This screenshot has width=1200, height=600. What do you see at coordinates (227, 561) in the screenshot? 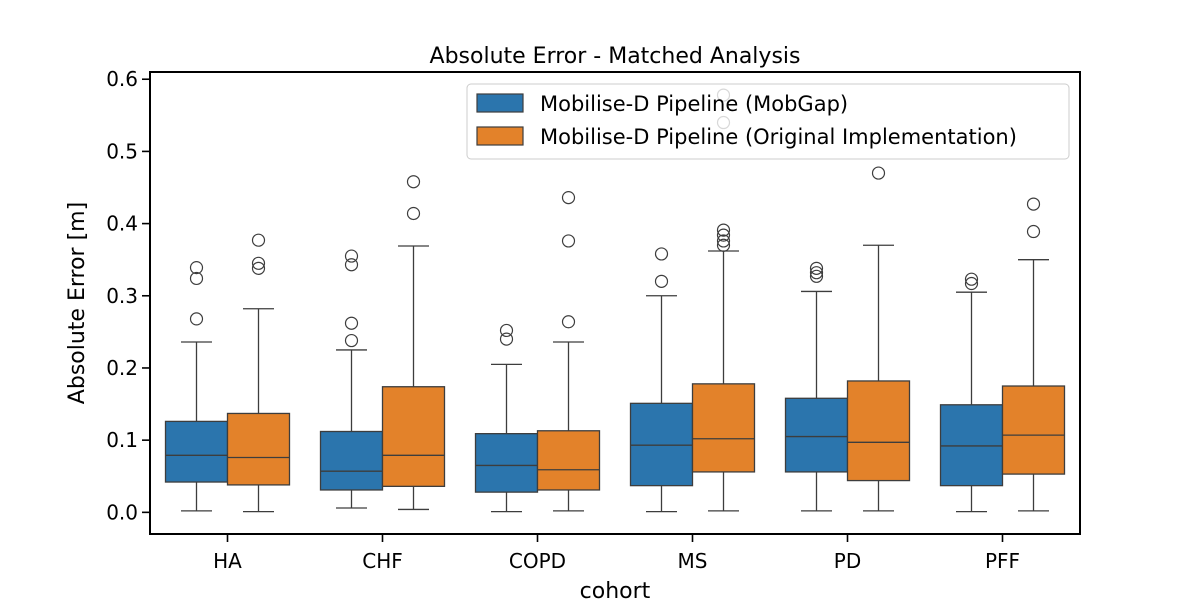
I see `x-tick-label: HA` at bounding box center [227, 561].